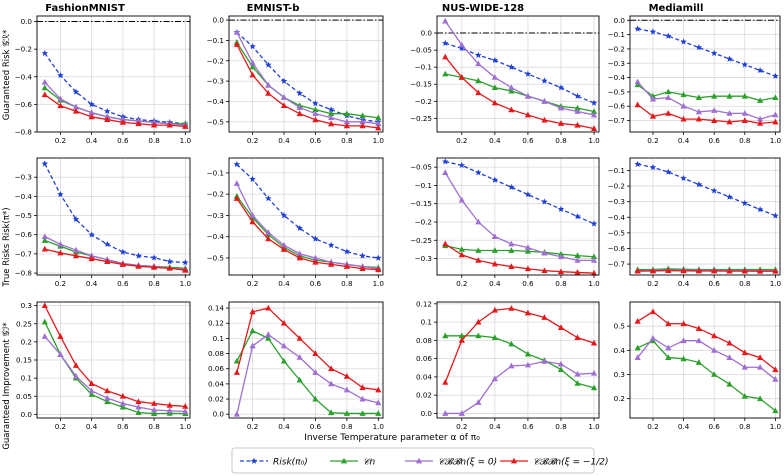 The image size is (784, 476). What do you see at coordinates (421, 50) in the screenshot?
I see `y-tick-label: −0.05` at bounding box center [421, 50].